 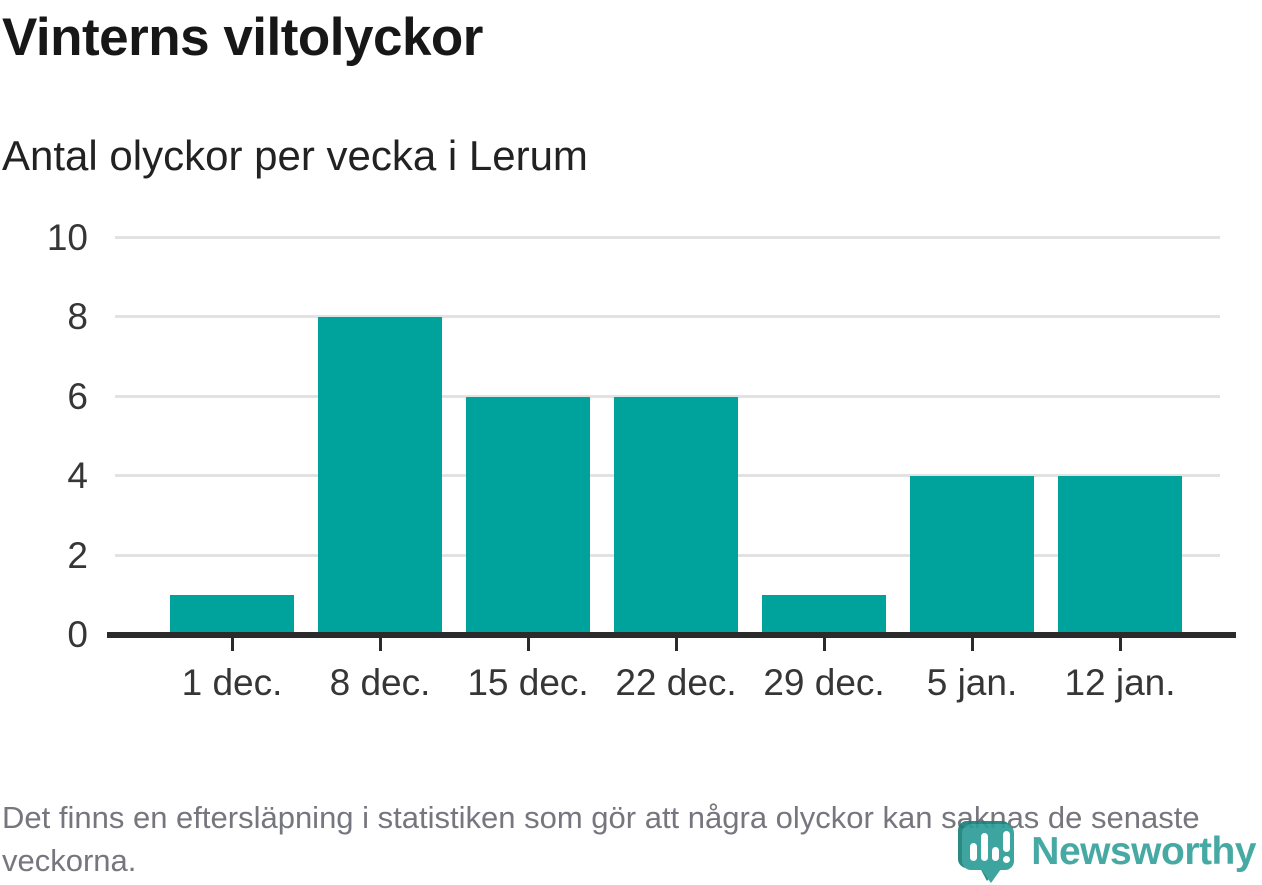 I want to click on x-axis-tick-label: 5 jan., so click(x=972, y=682).